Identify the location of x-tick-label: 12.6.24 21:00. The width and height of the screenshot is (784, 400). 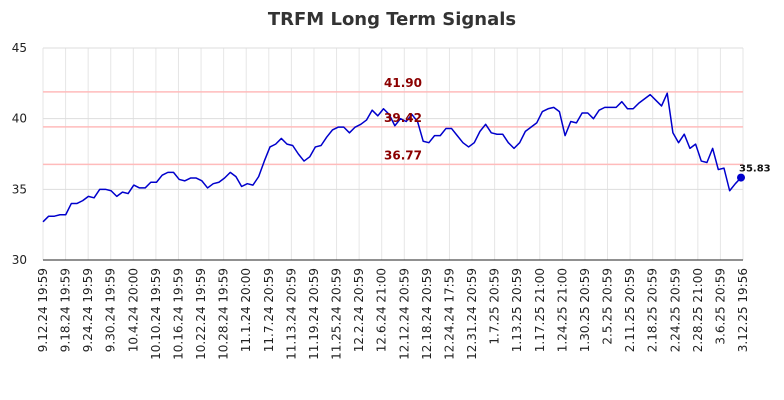
(382, 310).